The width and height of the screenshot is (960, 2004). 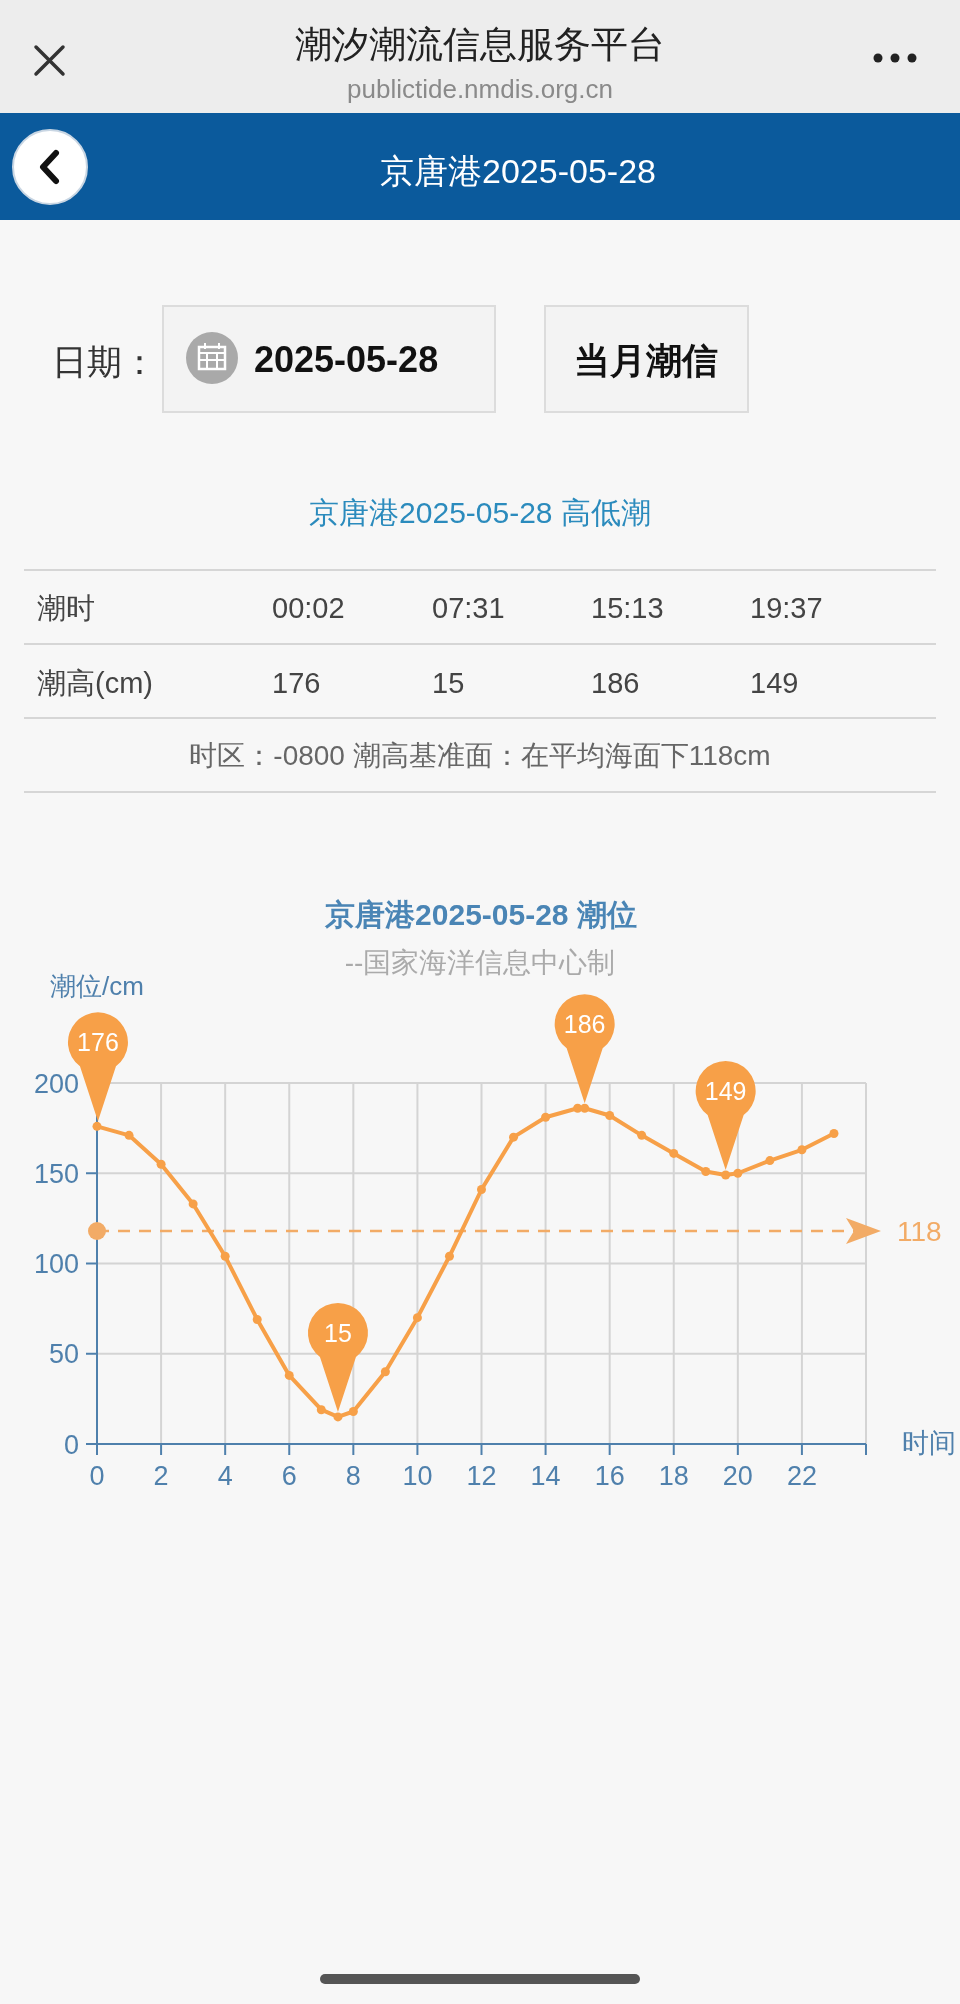 I want to click on y-tick-label: 200, so click(x=56, y=1083).